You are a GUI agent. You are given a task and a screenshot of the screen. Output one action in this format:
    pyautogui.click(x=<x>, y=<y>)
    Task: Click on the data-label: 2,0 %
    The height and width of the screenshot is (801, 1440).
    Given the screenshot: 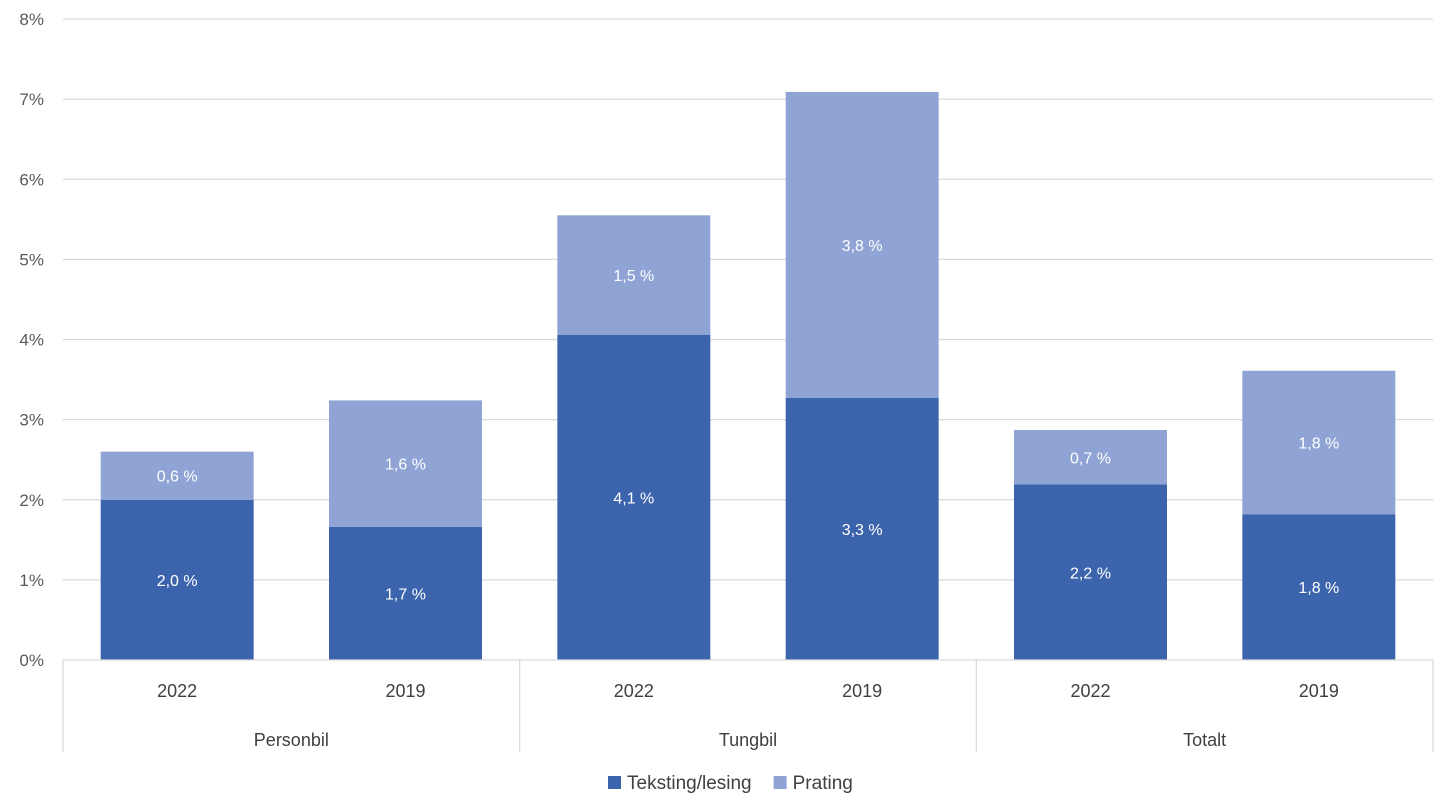 What is the action you would take?
    pyautogui.click(x=177, y=581)
    